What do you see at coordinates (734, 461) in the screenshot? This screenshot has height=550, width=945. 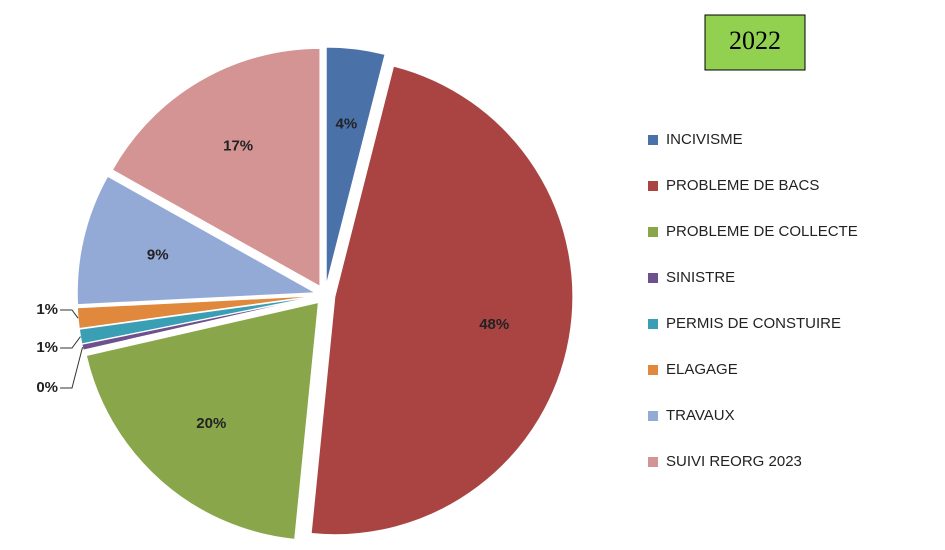 I see `legend-label: SUIVI REORG 2023` at bounding box center [734, 461].